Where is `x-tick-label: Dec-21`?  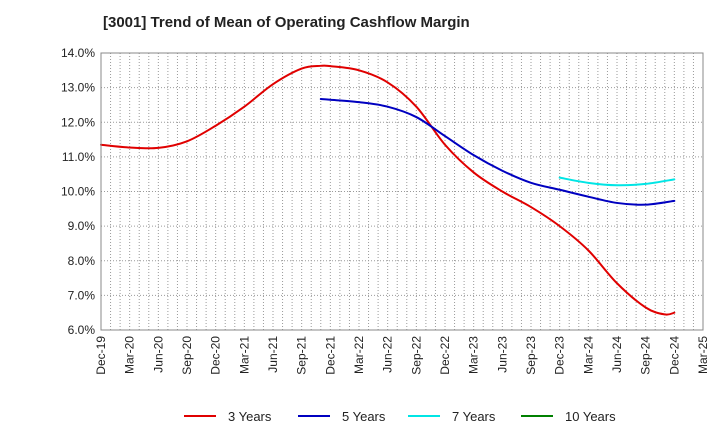 x-tick-label: Dec-21 is located at coordinates (330, 355).